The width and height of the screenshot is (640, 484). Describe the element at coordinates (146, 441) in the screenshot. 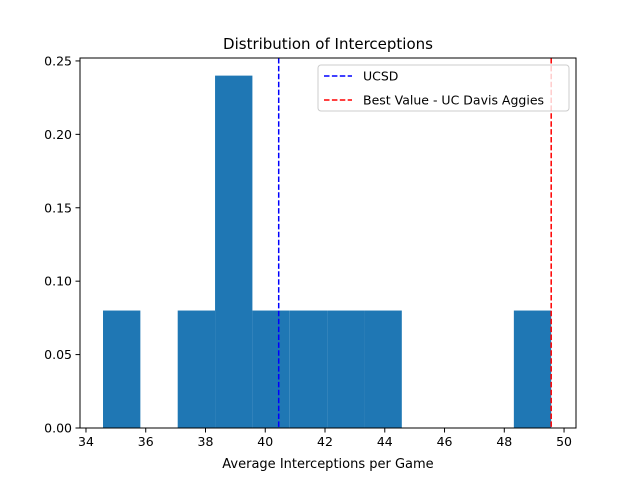

I see `x-tick-label: 36` at that location.